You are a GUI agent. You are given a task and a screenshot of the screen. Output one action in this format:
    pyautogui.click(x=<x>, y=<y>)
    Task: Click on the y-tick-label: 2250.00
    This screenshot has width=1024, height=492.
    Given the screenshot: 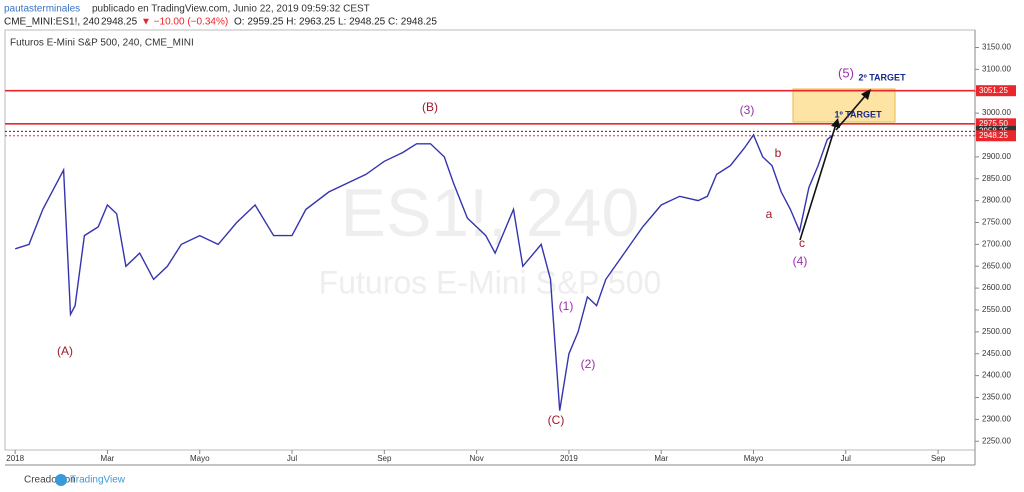 What is the action you would take?
    pyautogui.click(x=996, y=440)
    